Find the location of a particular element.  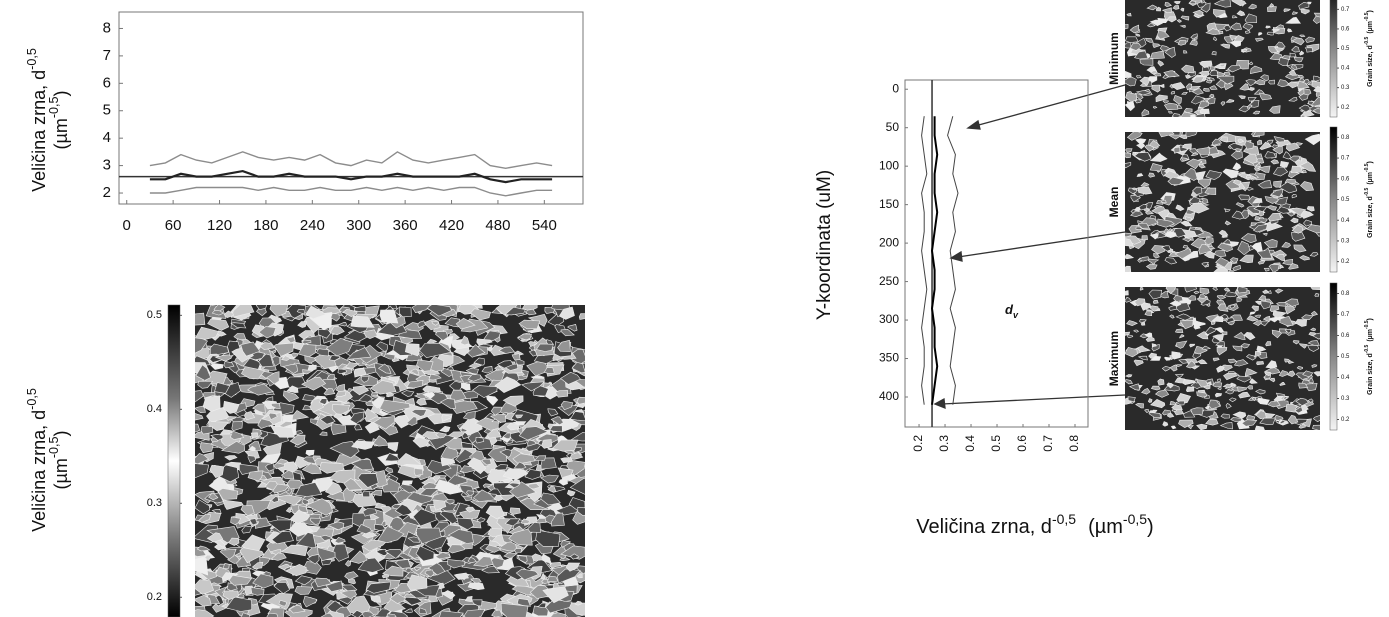

colorbar-tick-label: 0.2 is located at coordinates (1345, 420).